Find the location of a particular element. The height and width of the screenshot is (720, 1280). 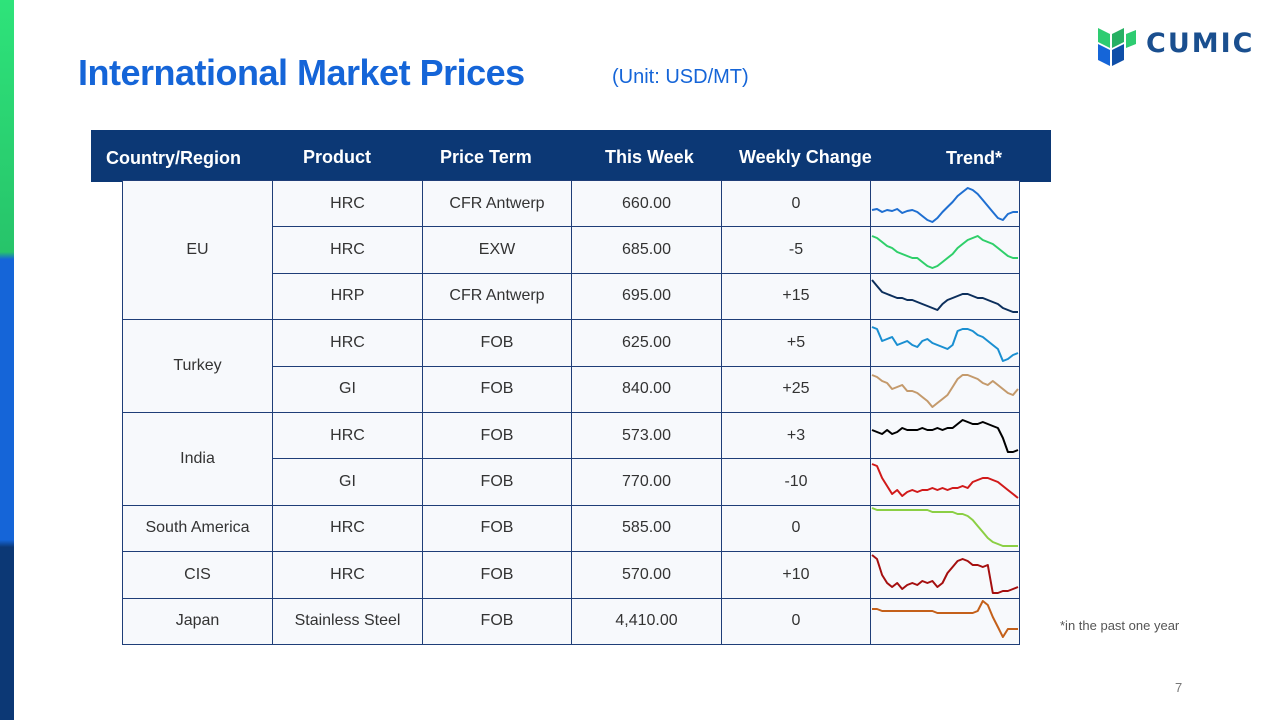

weekly-change-cell: +3 is located at coordinates (796, 435).